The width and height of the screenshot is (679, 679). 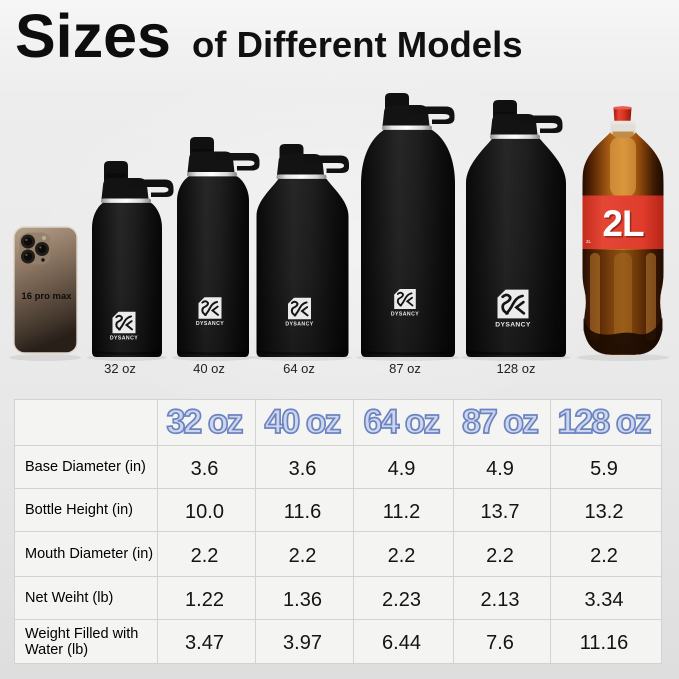 What do you see at coordinates (299, 368) in the screenshot?
I see `svg-text: 64 oz` at bounding box center [299, 368].